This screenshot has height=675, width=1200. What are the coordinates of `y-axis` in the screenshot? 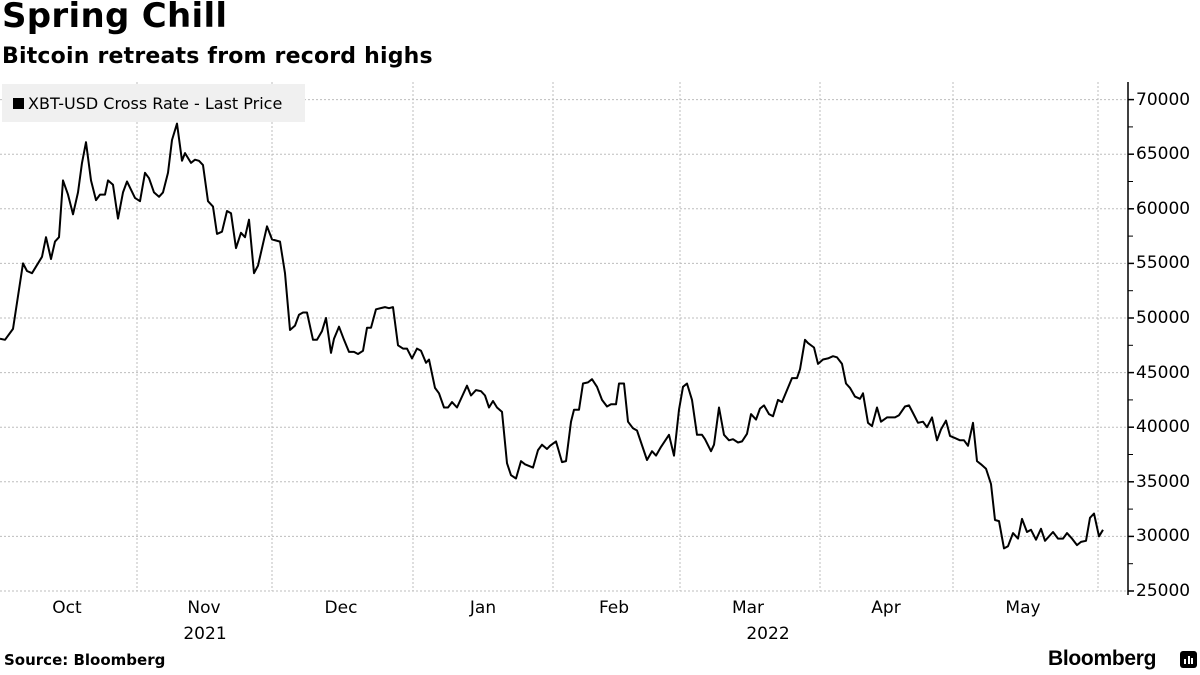 It's located at (1130, 338).